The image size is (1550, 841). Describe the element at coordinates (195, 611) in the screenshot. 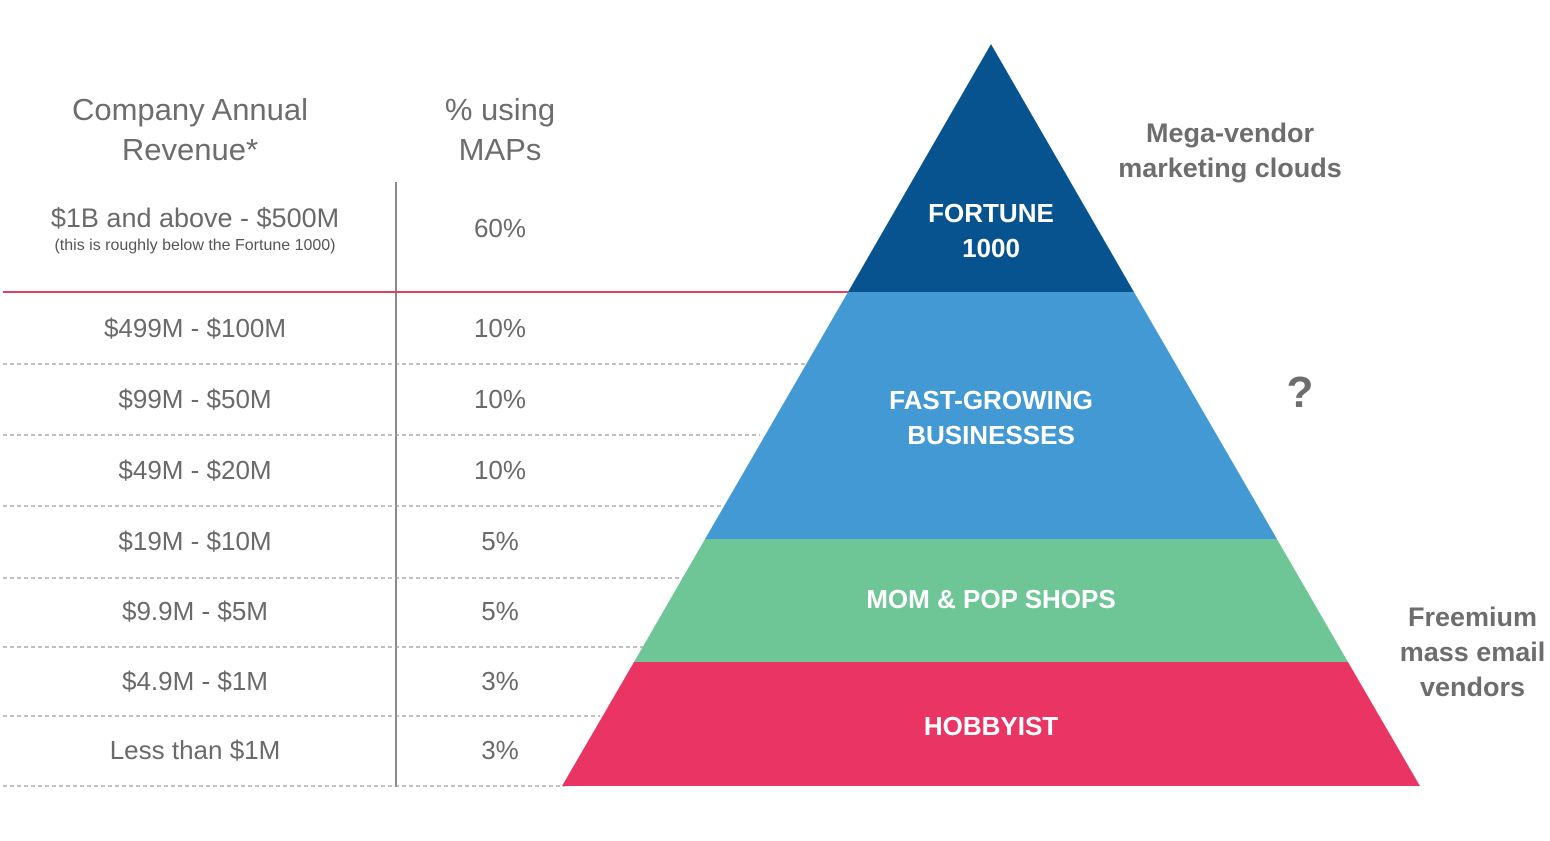

I see `revenue-cell: $9.9M - $5M` at that location.